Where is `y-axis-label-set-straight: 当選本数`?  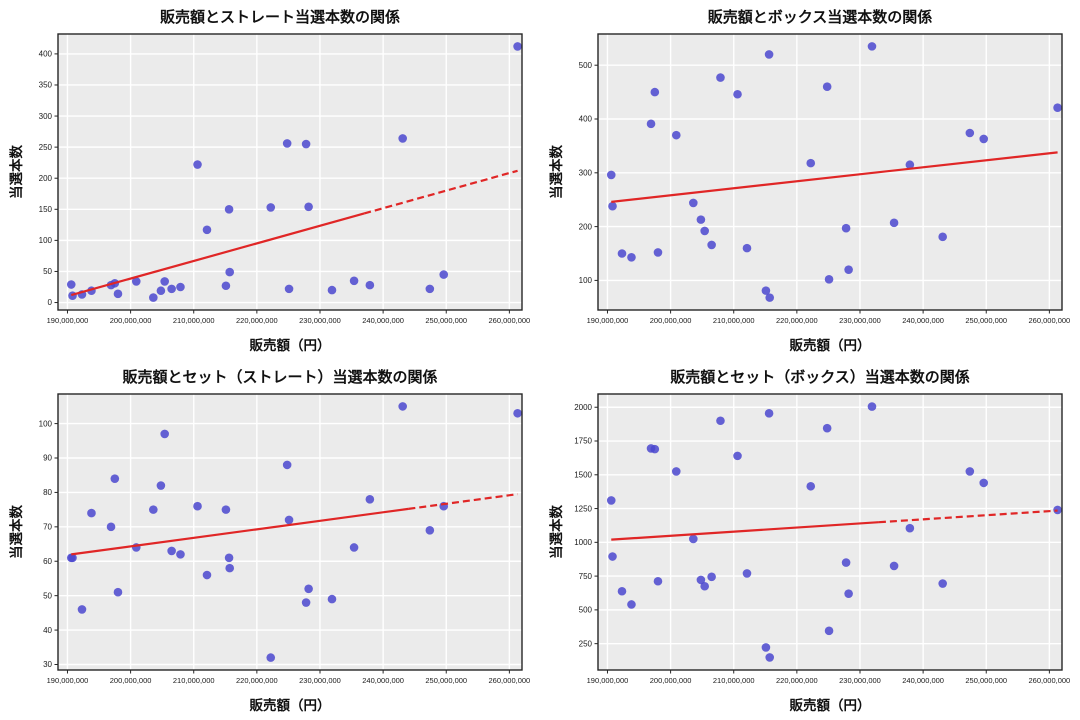 y-axis-label-set-straight: 当選本数 is located at coordinates (16, 532).